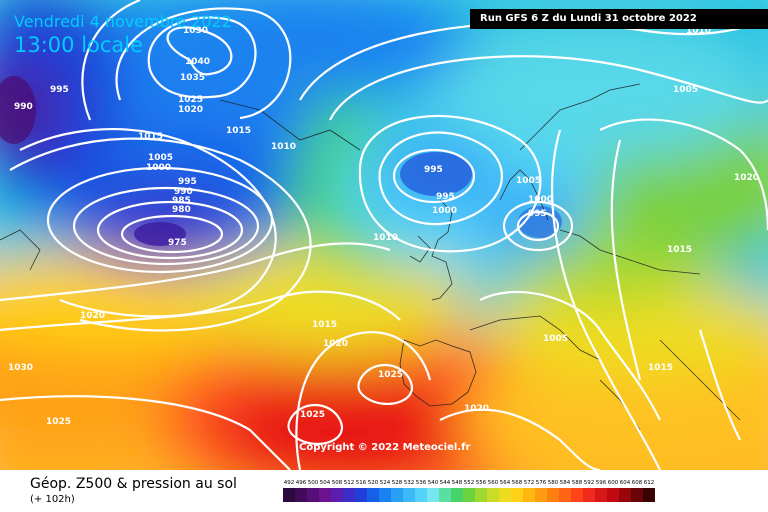  Describe the element at coordinates (20, 368) in the screenshot. I see `pressure-label: 1030` at that location.